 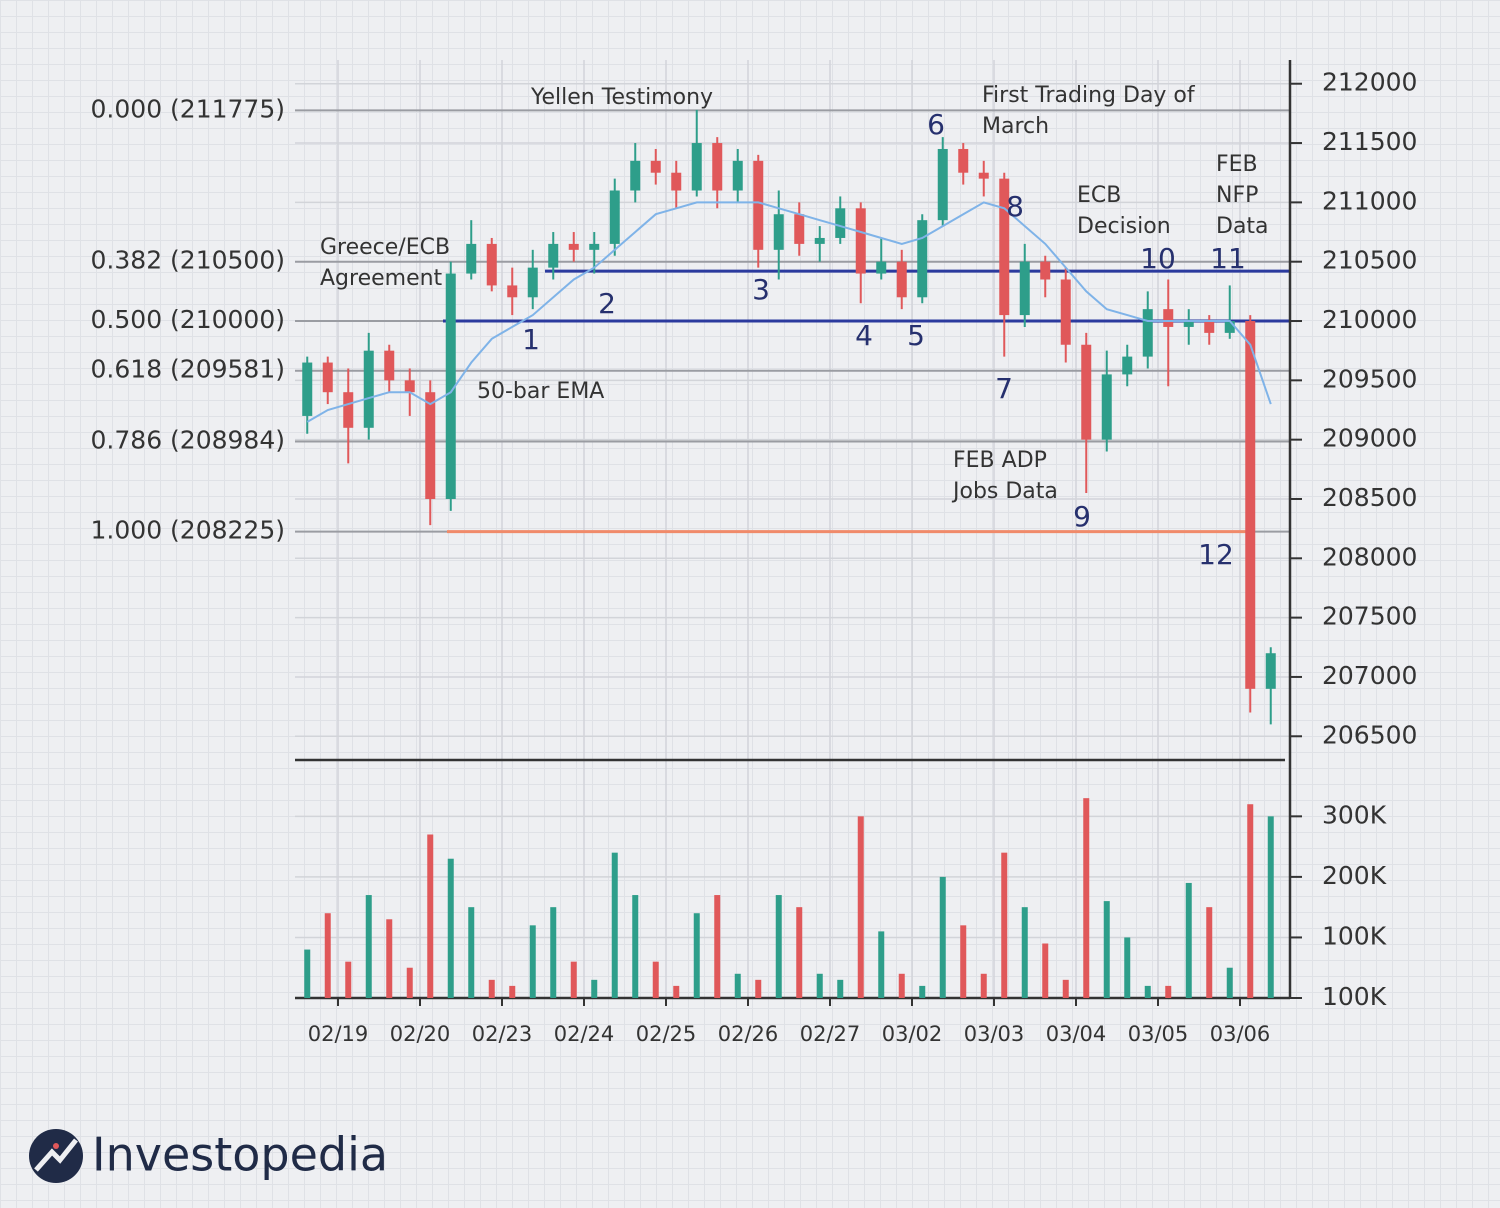 I want to click on fib-label: 0.382 (210500), so click(x=188, y=260).